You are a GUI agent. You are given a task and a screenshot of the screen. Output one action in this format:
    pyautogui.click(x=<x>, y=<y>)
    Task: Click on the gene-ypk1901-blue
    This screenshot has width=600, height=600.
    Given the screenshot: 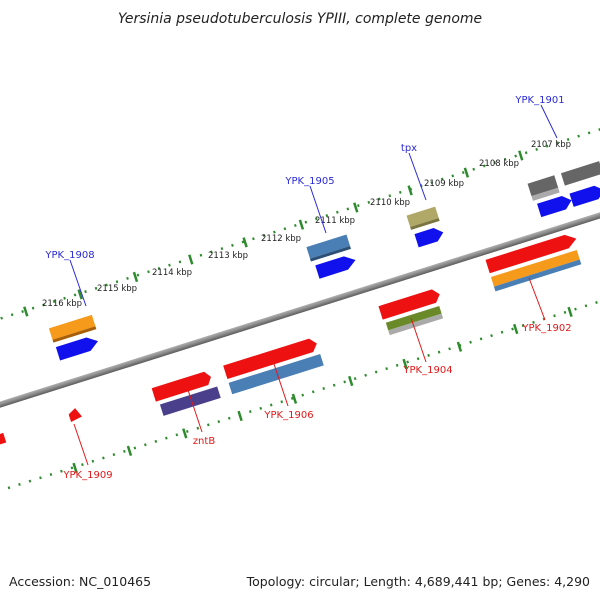 What is the action you would take?
    pyautogui.click(x=555, y=206)
    